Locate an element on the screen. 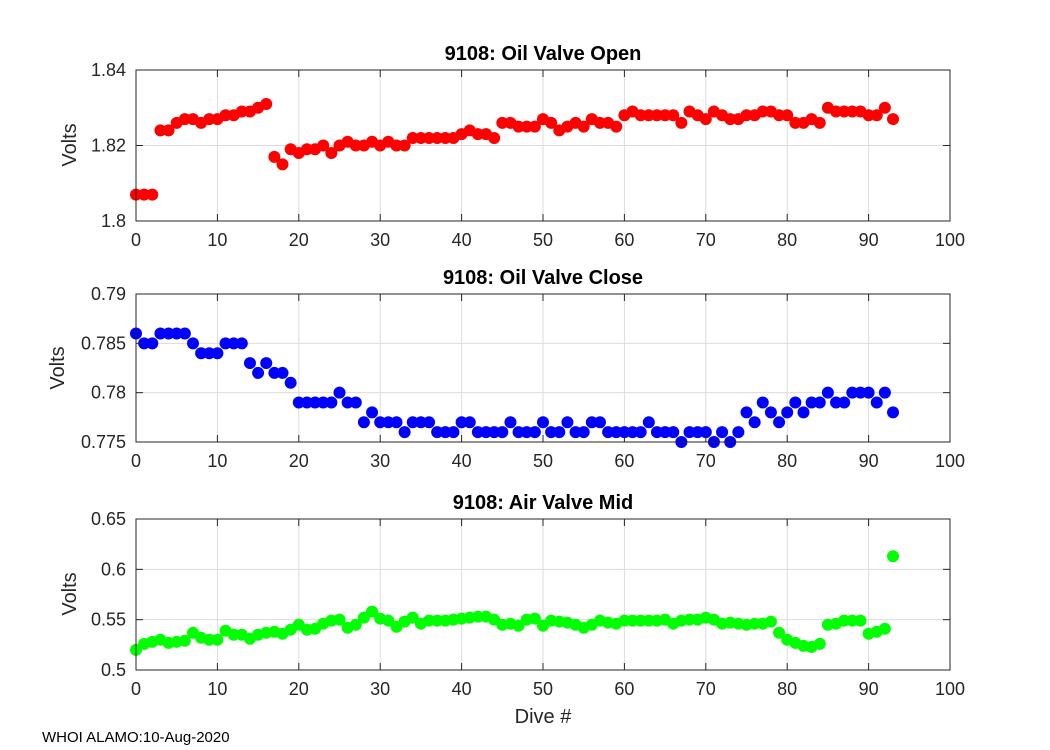  y-tick-label: 0.5 is located at coordinates (113, 670).